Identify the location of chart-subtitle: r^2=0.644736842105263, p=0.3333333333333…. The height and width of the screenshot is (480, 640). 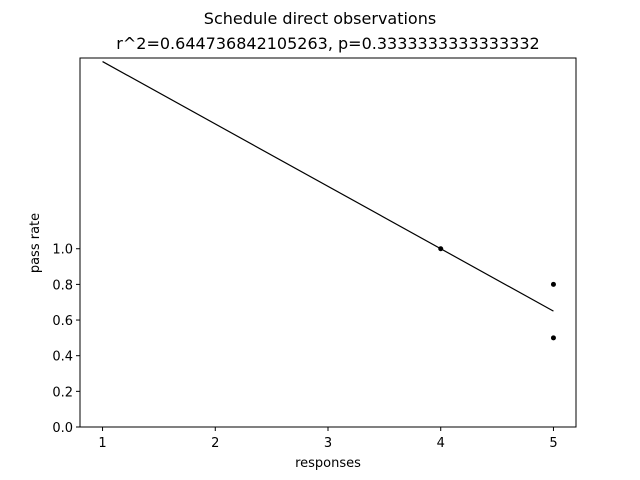
(327, 43).